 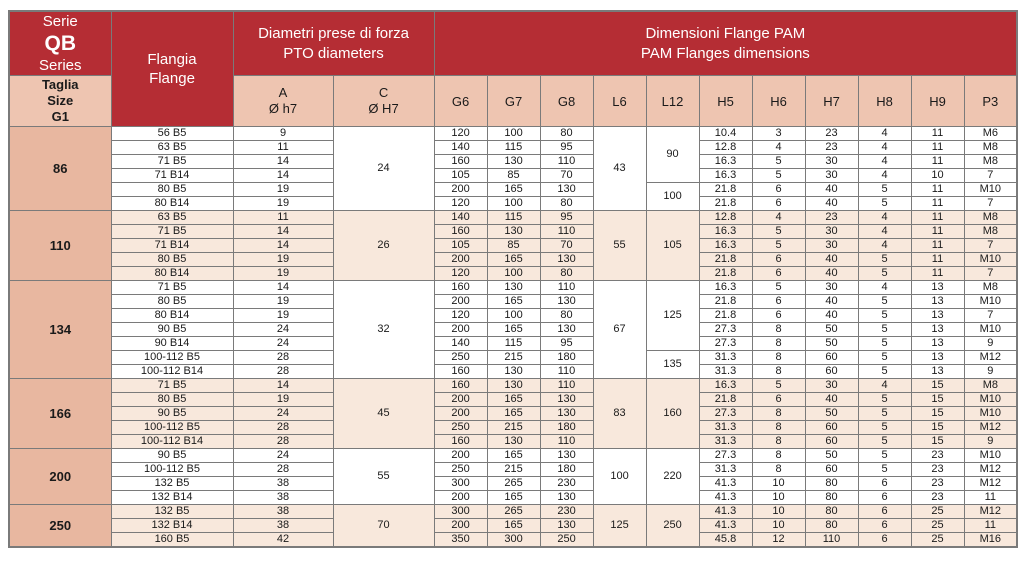 I want to click on flange-cell: 100-112 B14, so click(x=172, y=442).